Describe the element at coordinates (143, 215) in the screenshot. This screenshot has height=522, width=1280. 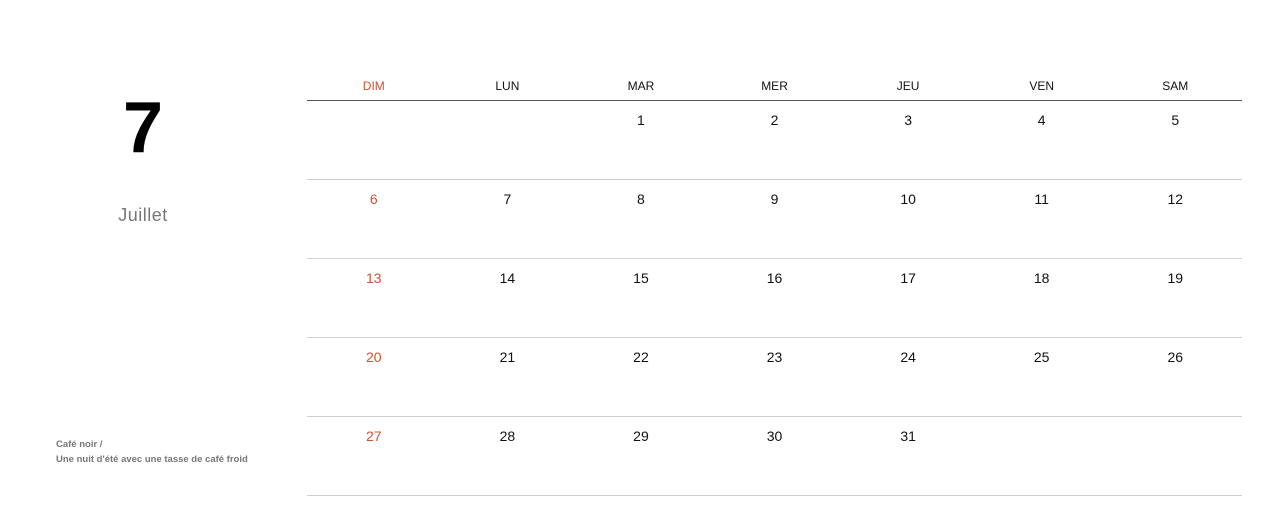
I see `month-name: Juillet` at that location.